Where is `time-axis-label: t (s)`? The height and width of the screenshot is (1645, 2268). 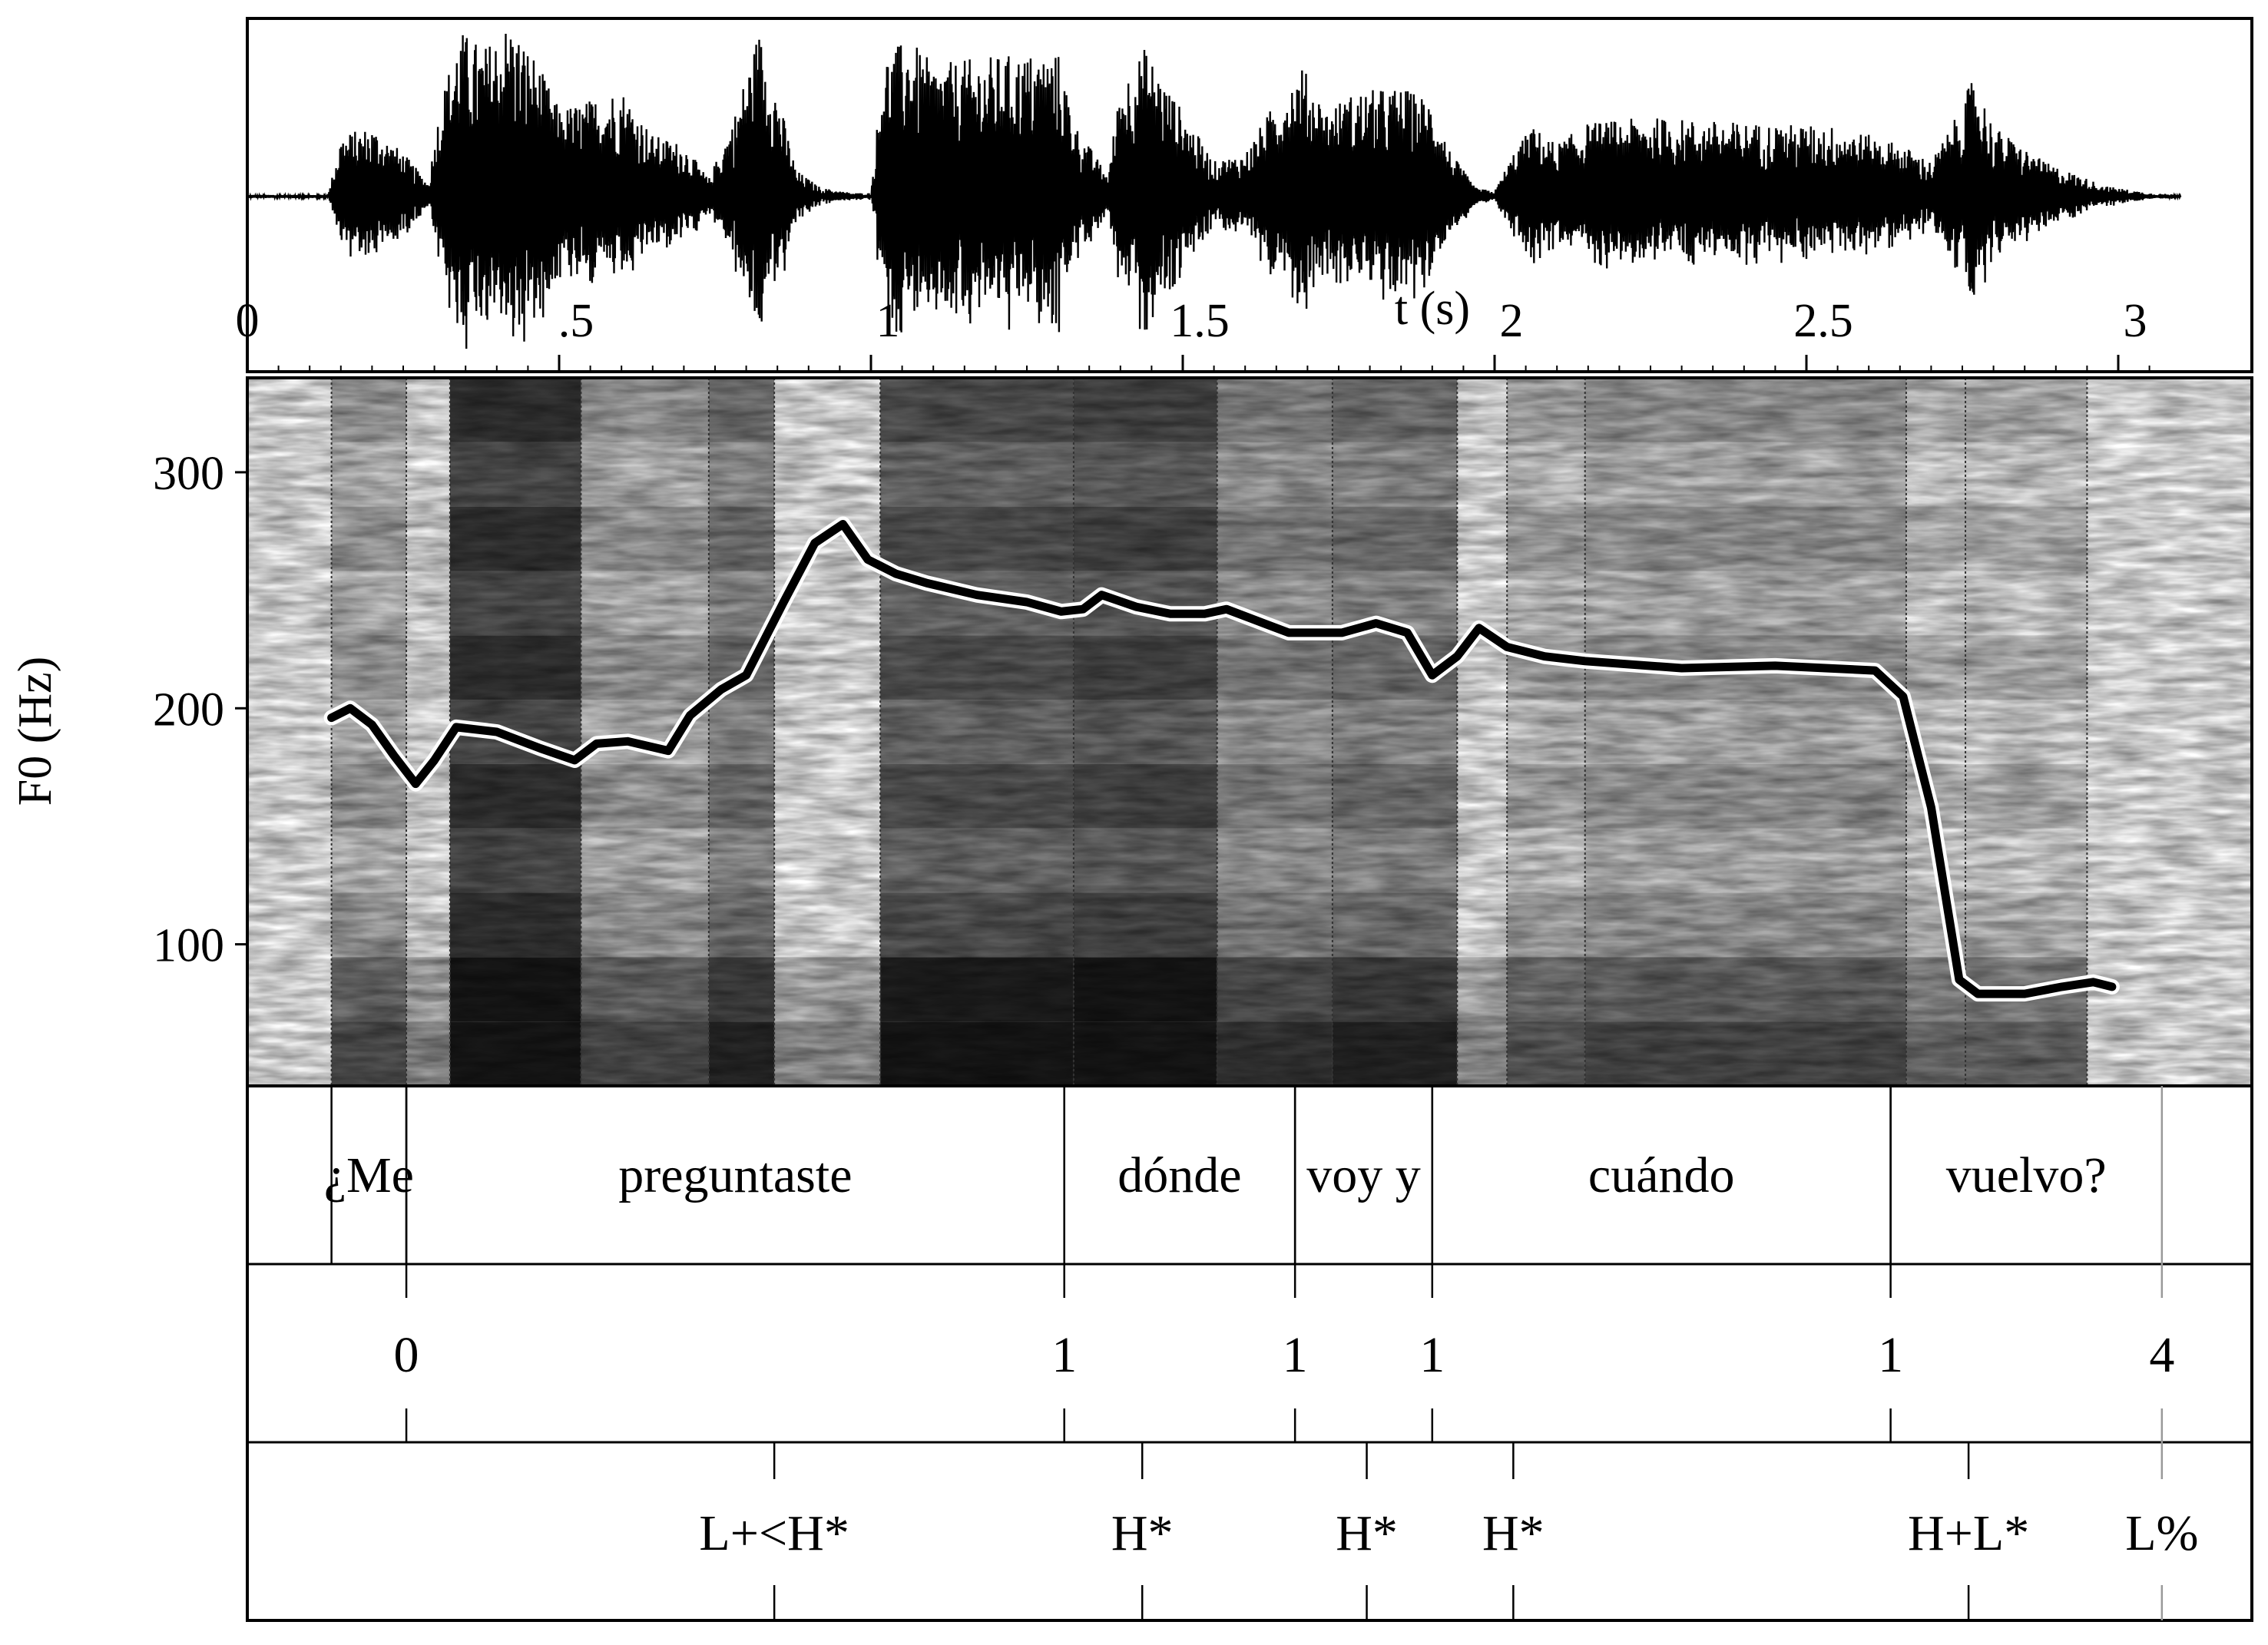 time-axis-label: t (s) is located at coordinates (1432, 309).